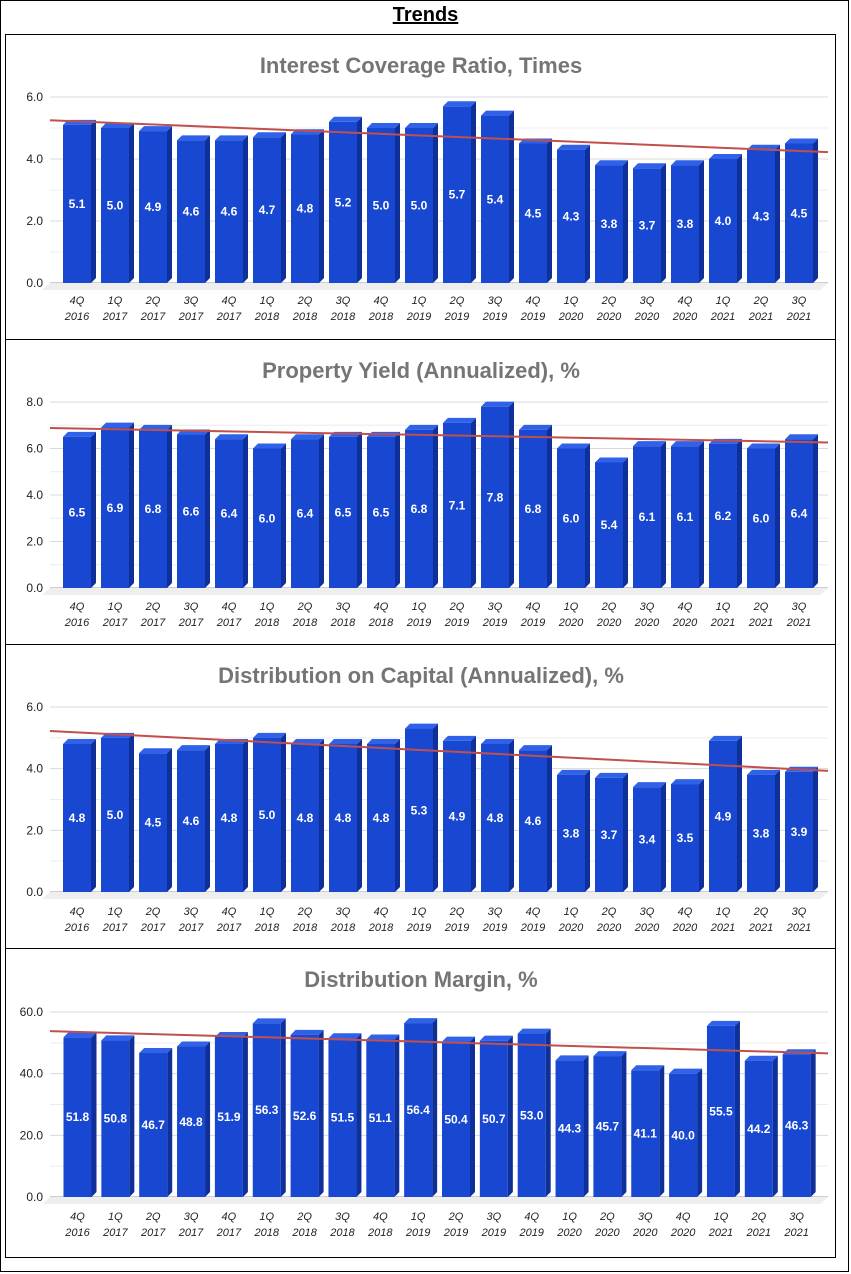  I want to click on data-label: 5.4, so click(495, 199).